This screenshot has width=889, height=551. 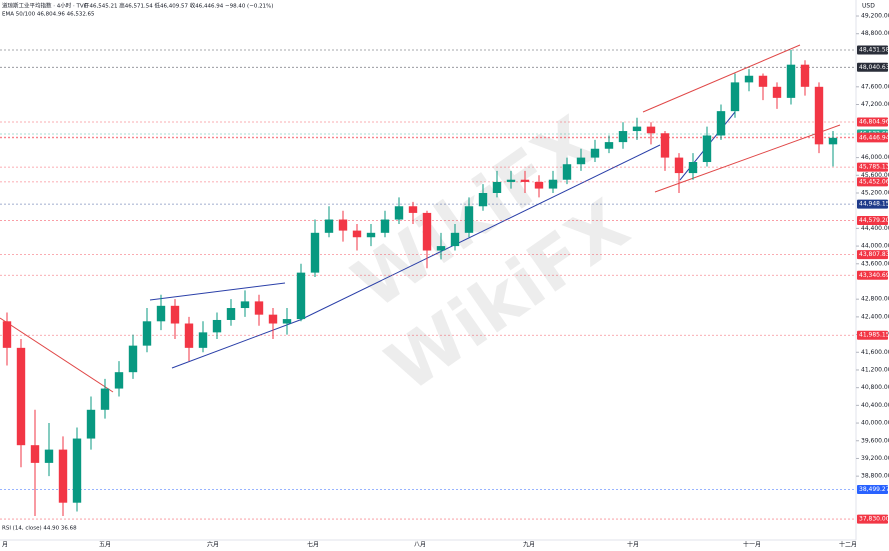 I want to click on level-label: 44,579.20, so click(x=874, y=220).